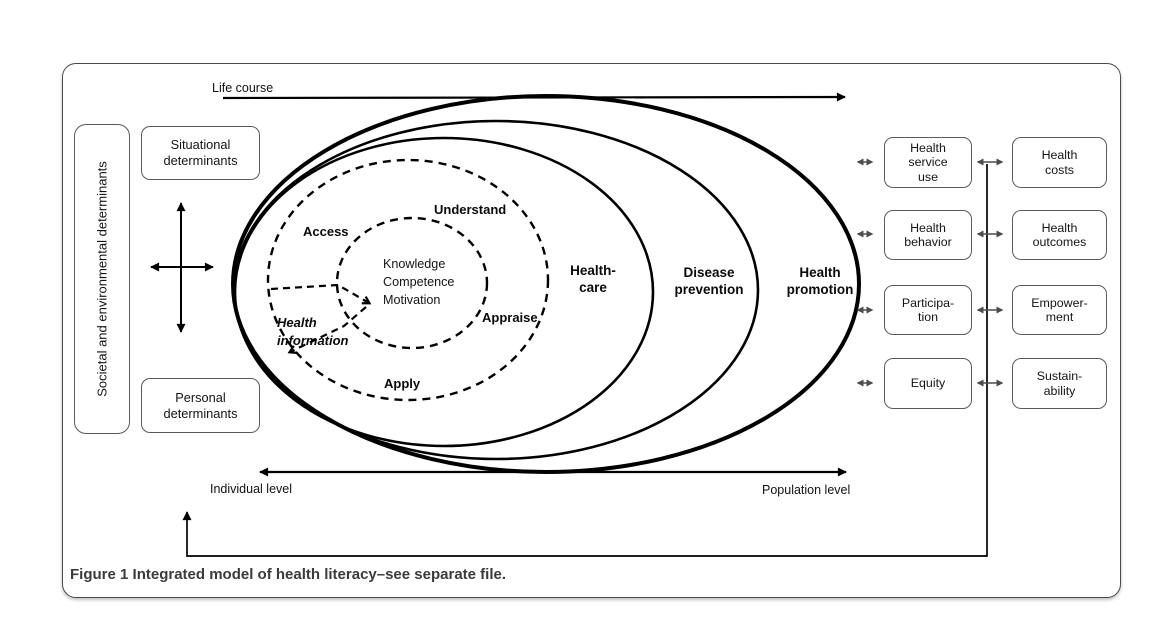  I want to click on healthcare-ring-label: Health- care, so click(593, 279).